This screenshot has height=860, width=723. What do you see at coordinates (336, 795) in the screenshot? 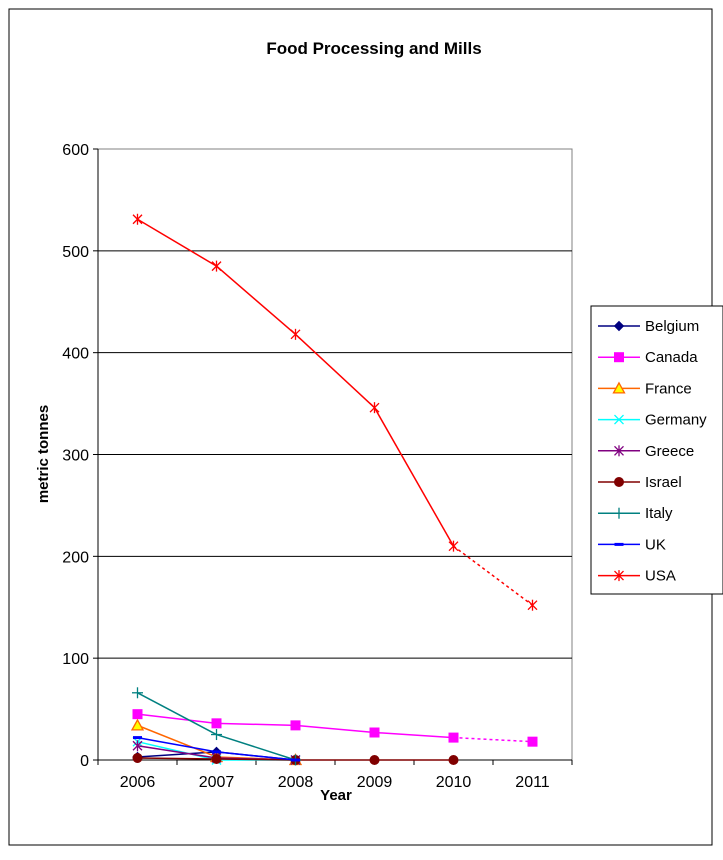
I see `x-axis-label: Year` at bounding box center [336, 795].